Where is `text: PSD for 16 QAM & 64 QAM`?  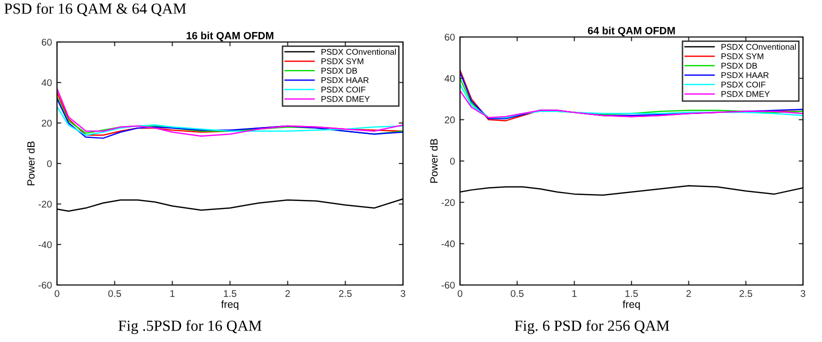 text: PSD for 16 QAM & 64 QAM is located at coordinates (95, 9).